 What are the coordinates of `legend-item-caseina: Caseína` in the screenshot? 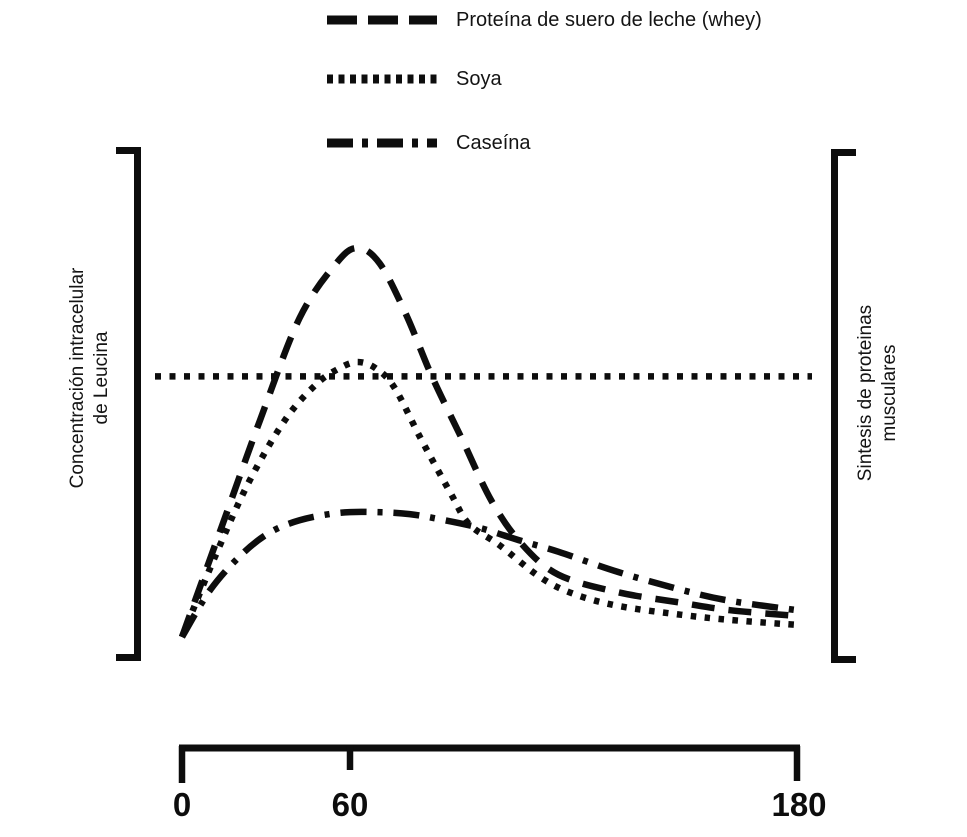 It's located at (428, 143).